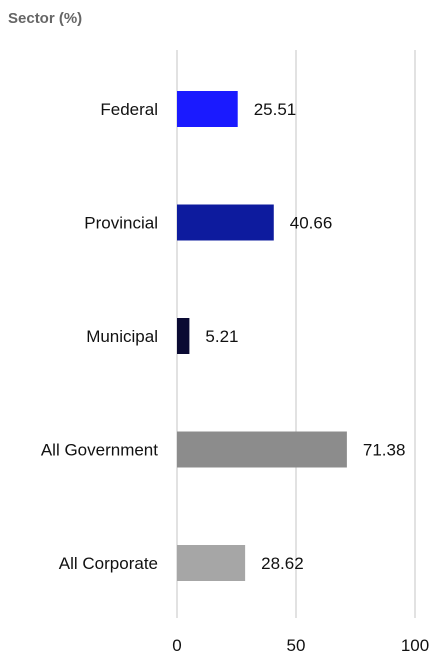  Describe the element at coordinates (129, 109) in the screenshot. I see `category-label-federal: Federal` at that location.